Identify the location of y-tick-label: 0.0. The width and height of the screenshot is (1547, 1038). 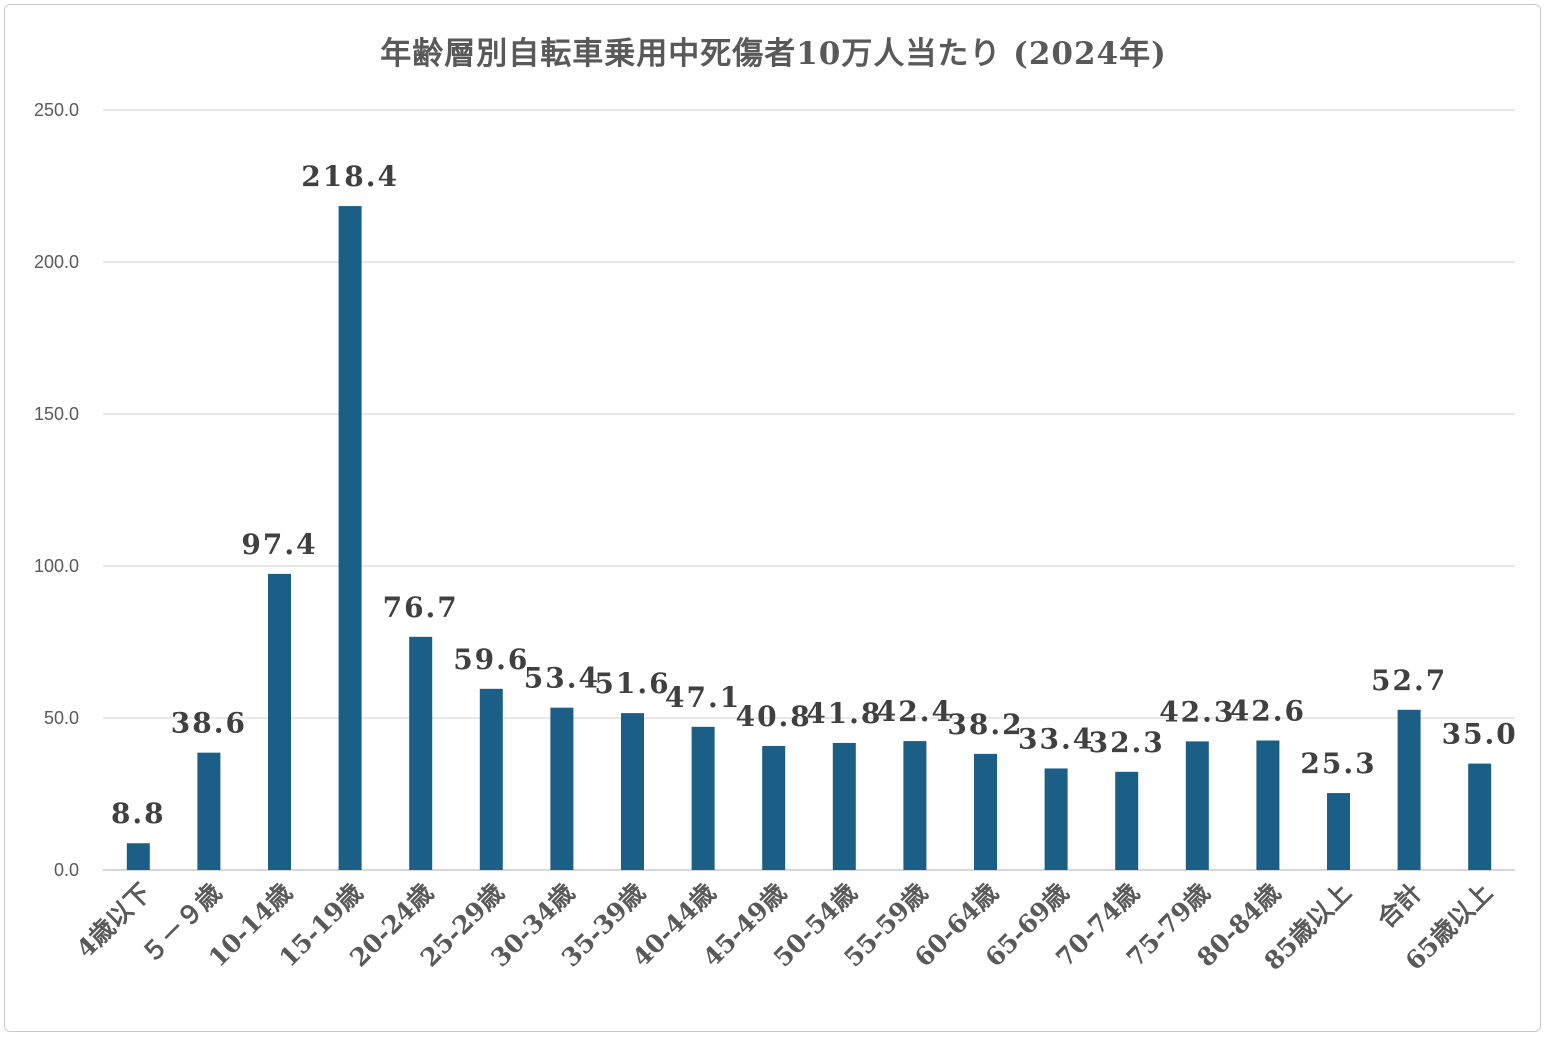
(66, 870).